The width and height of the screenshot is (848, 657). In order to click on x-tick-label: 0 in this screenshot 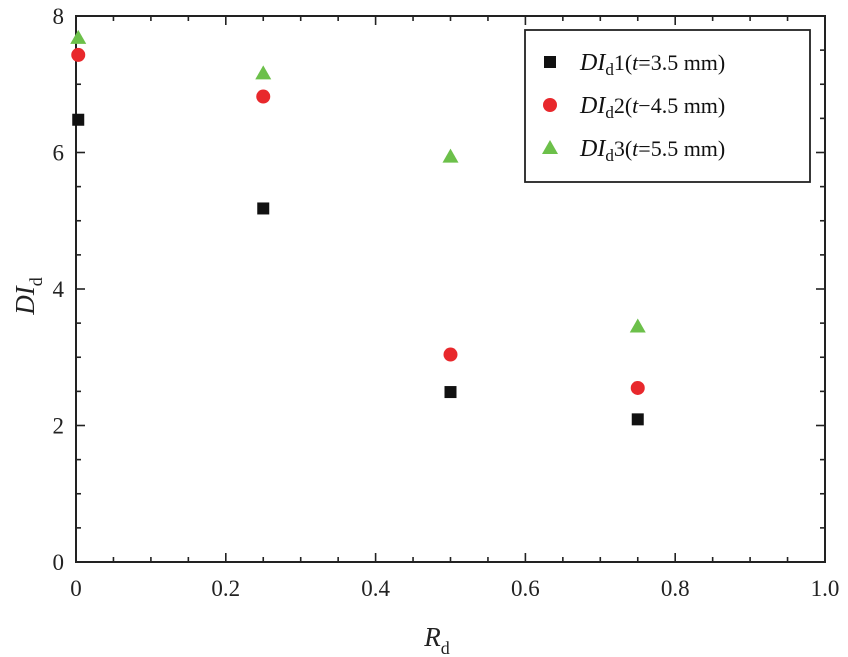, I will do `click(76, 588)`.